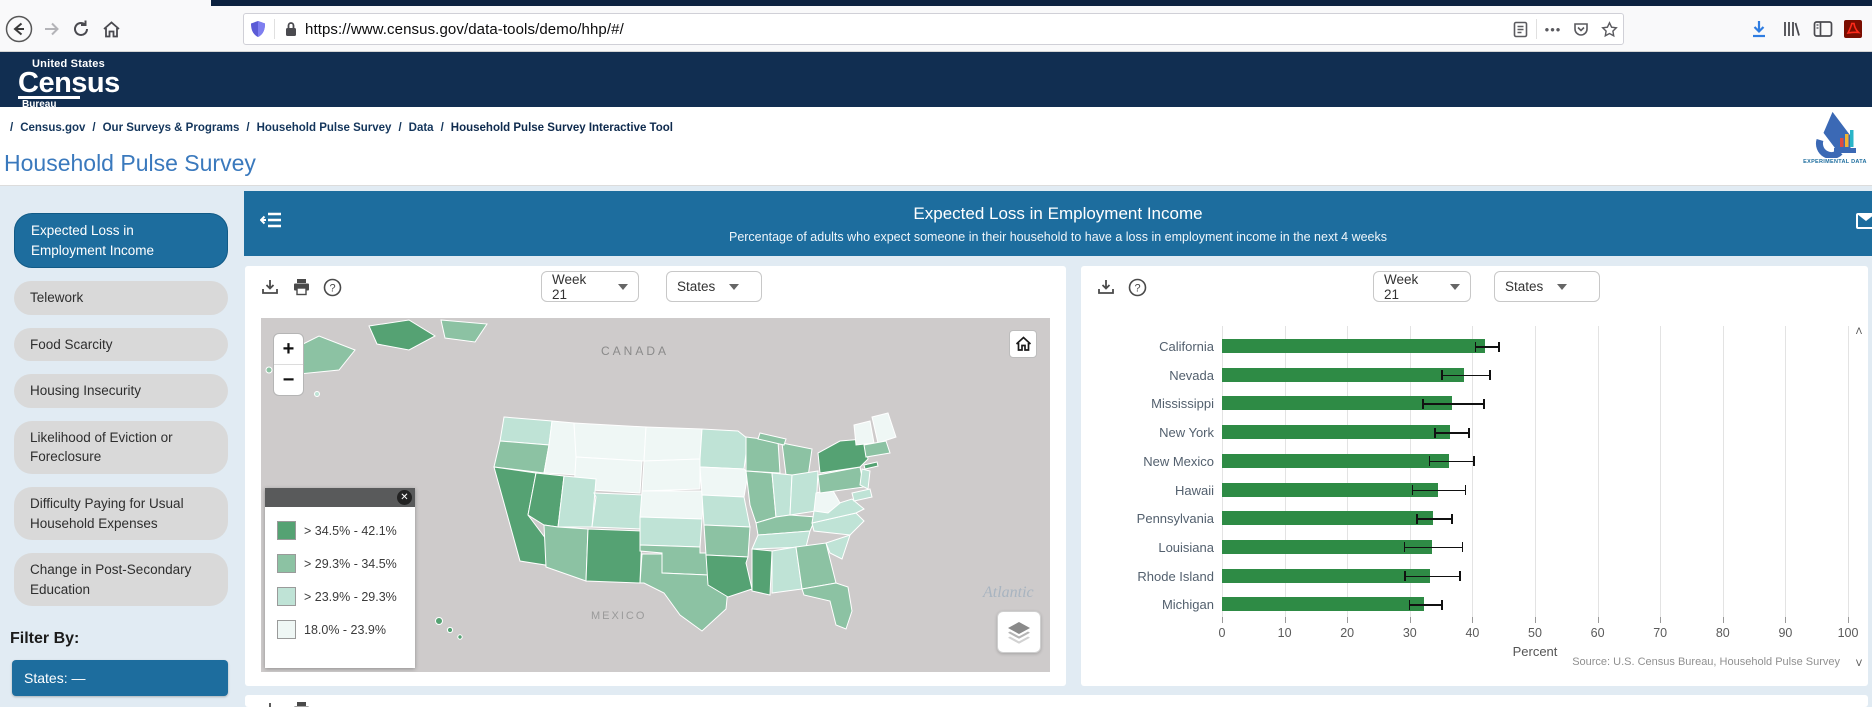 This screenshot has height=707, width=1872. Describe the element at coordinates (1835, 134) in the screenshot. I see `microscope-icon` at that location.